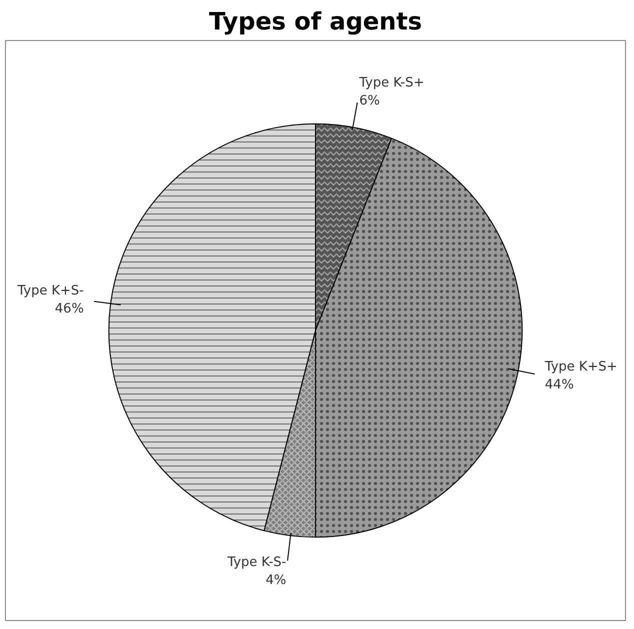 Image resolution: width=634 pixels, height=629 pixels. I want to click on slice-label: Type K+S-, so click(50, 291).